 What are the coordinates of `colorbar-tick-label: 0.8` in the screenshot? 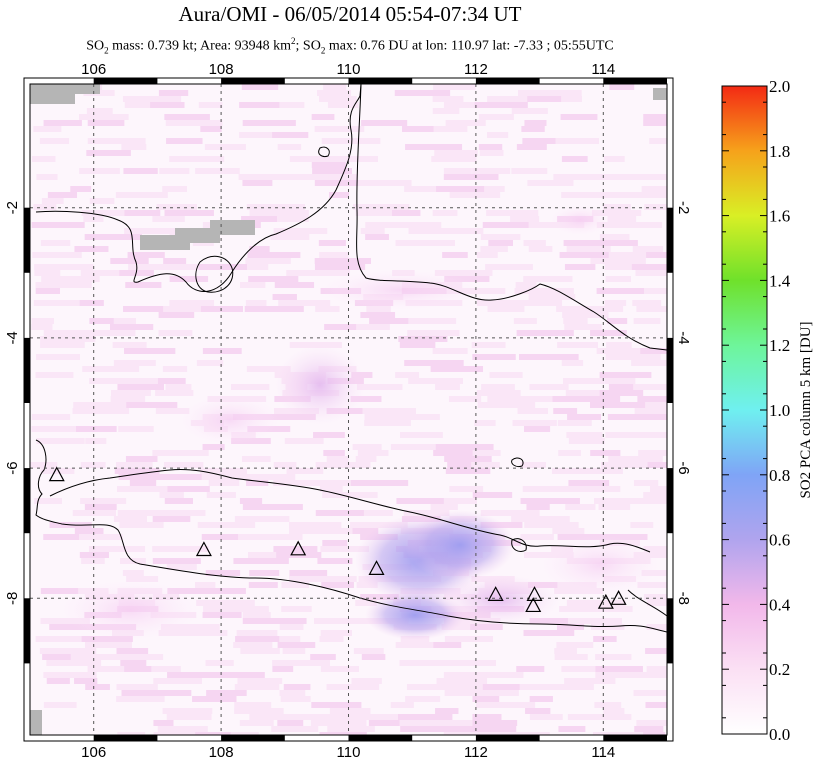 It's located at (779, 475).